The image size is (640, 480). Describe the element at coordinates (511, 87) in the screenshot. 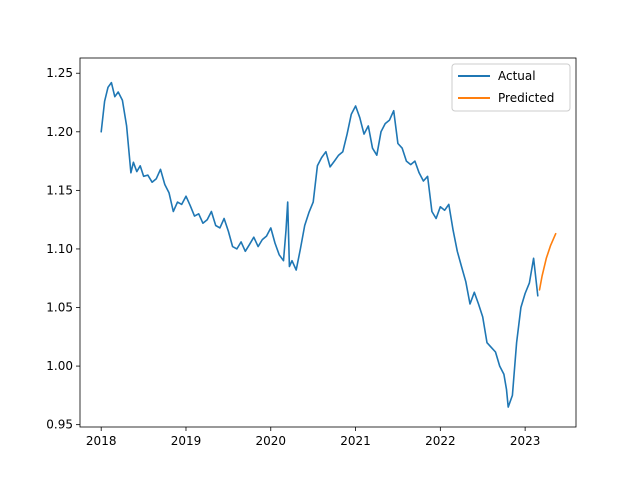

I see `legend: Actual Predicted` at that location.